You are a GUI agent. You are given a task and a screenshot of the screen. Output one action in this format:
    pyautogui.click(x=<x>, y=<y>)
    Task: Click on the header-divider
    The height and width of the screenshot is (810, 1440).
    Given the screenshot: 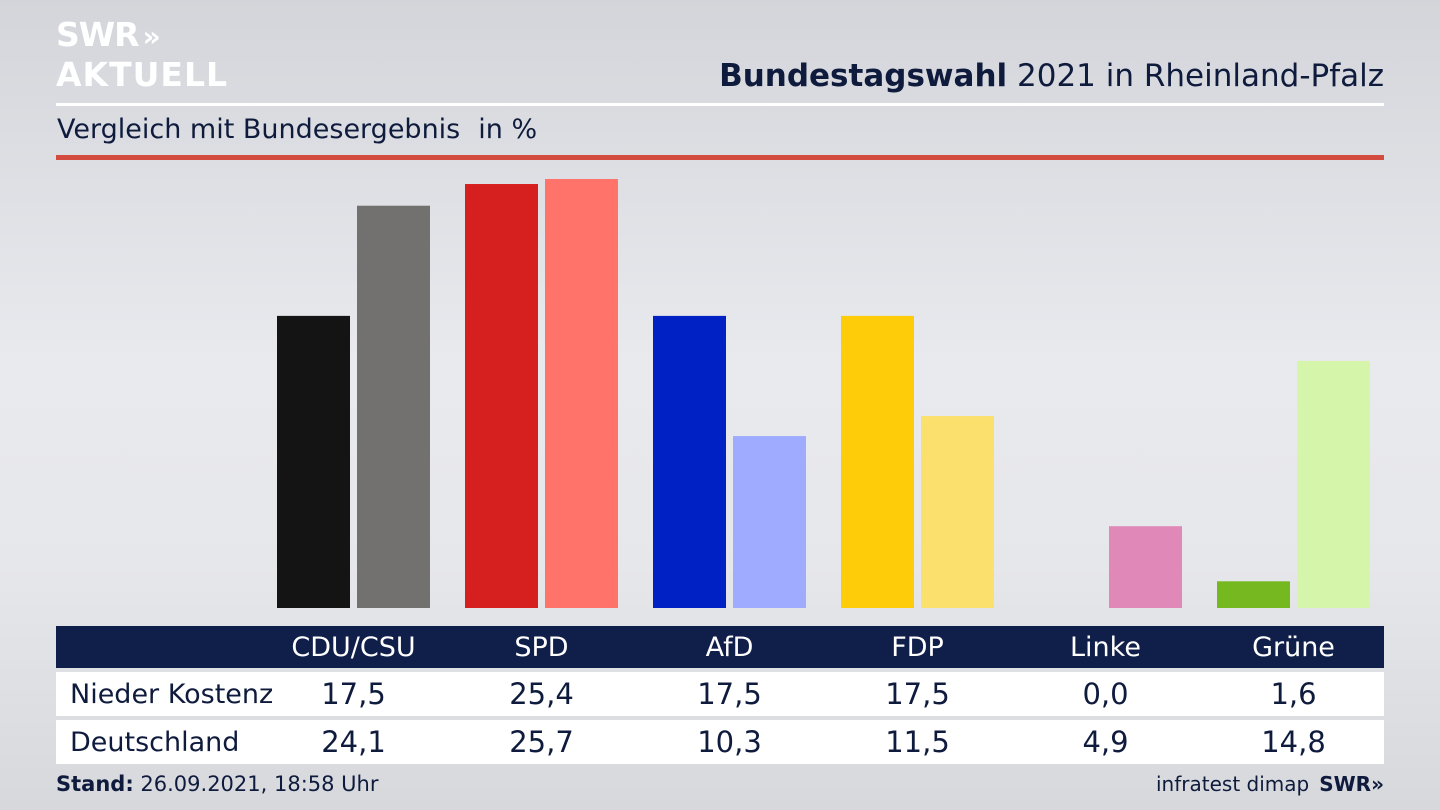 What is the action you would take?
    pyautogui.click(x=720, y=104)
    